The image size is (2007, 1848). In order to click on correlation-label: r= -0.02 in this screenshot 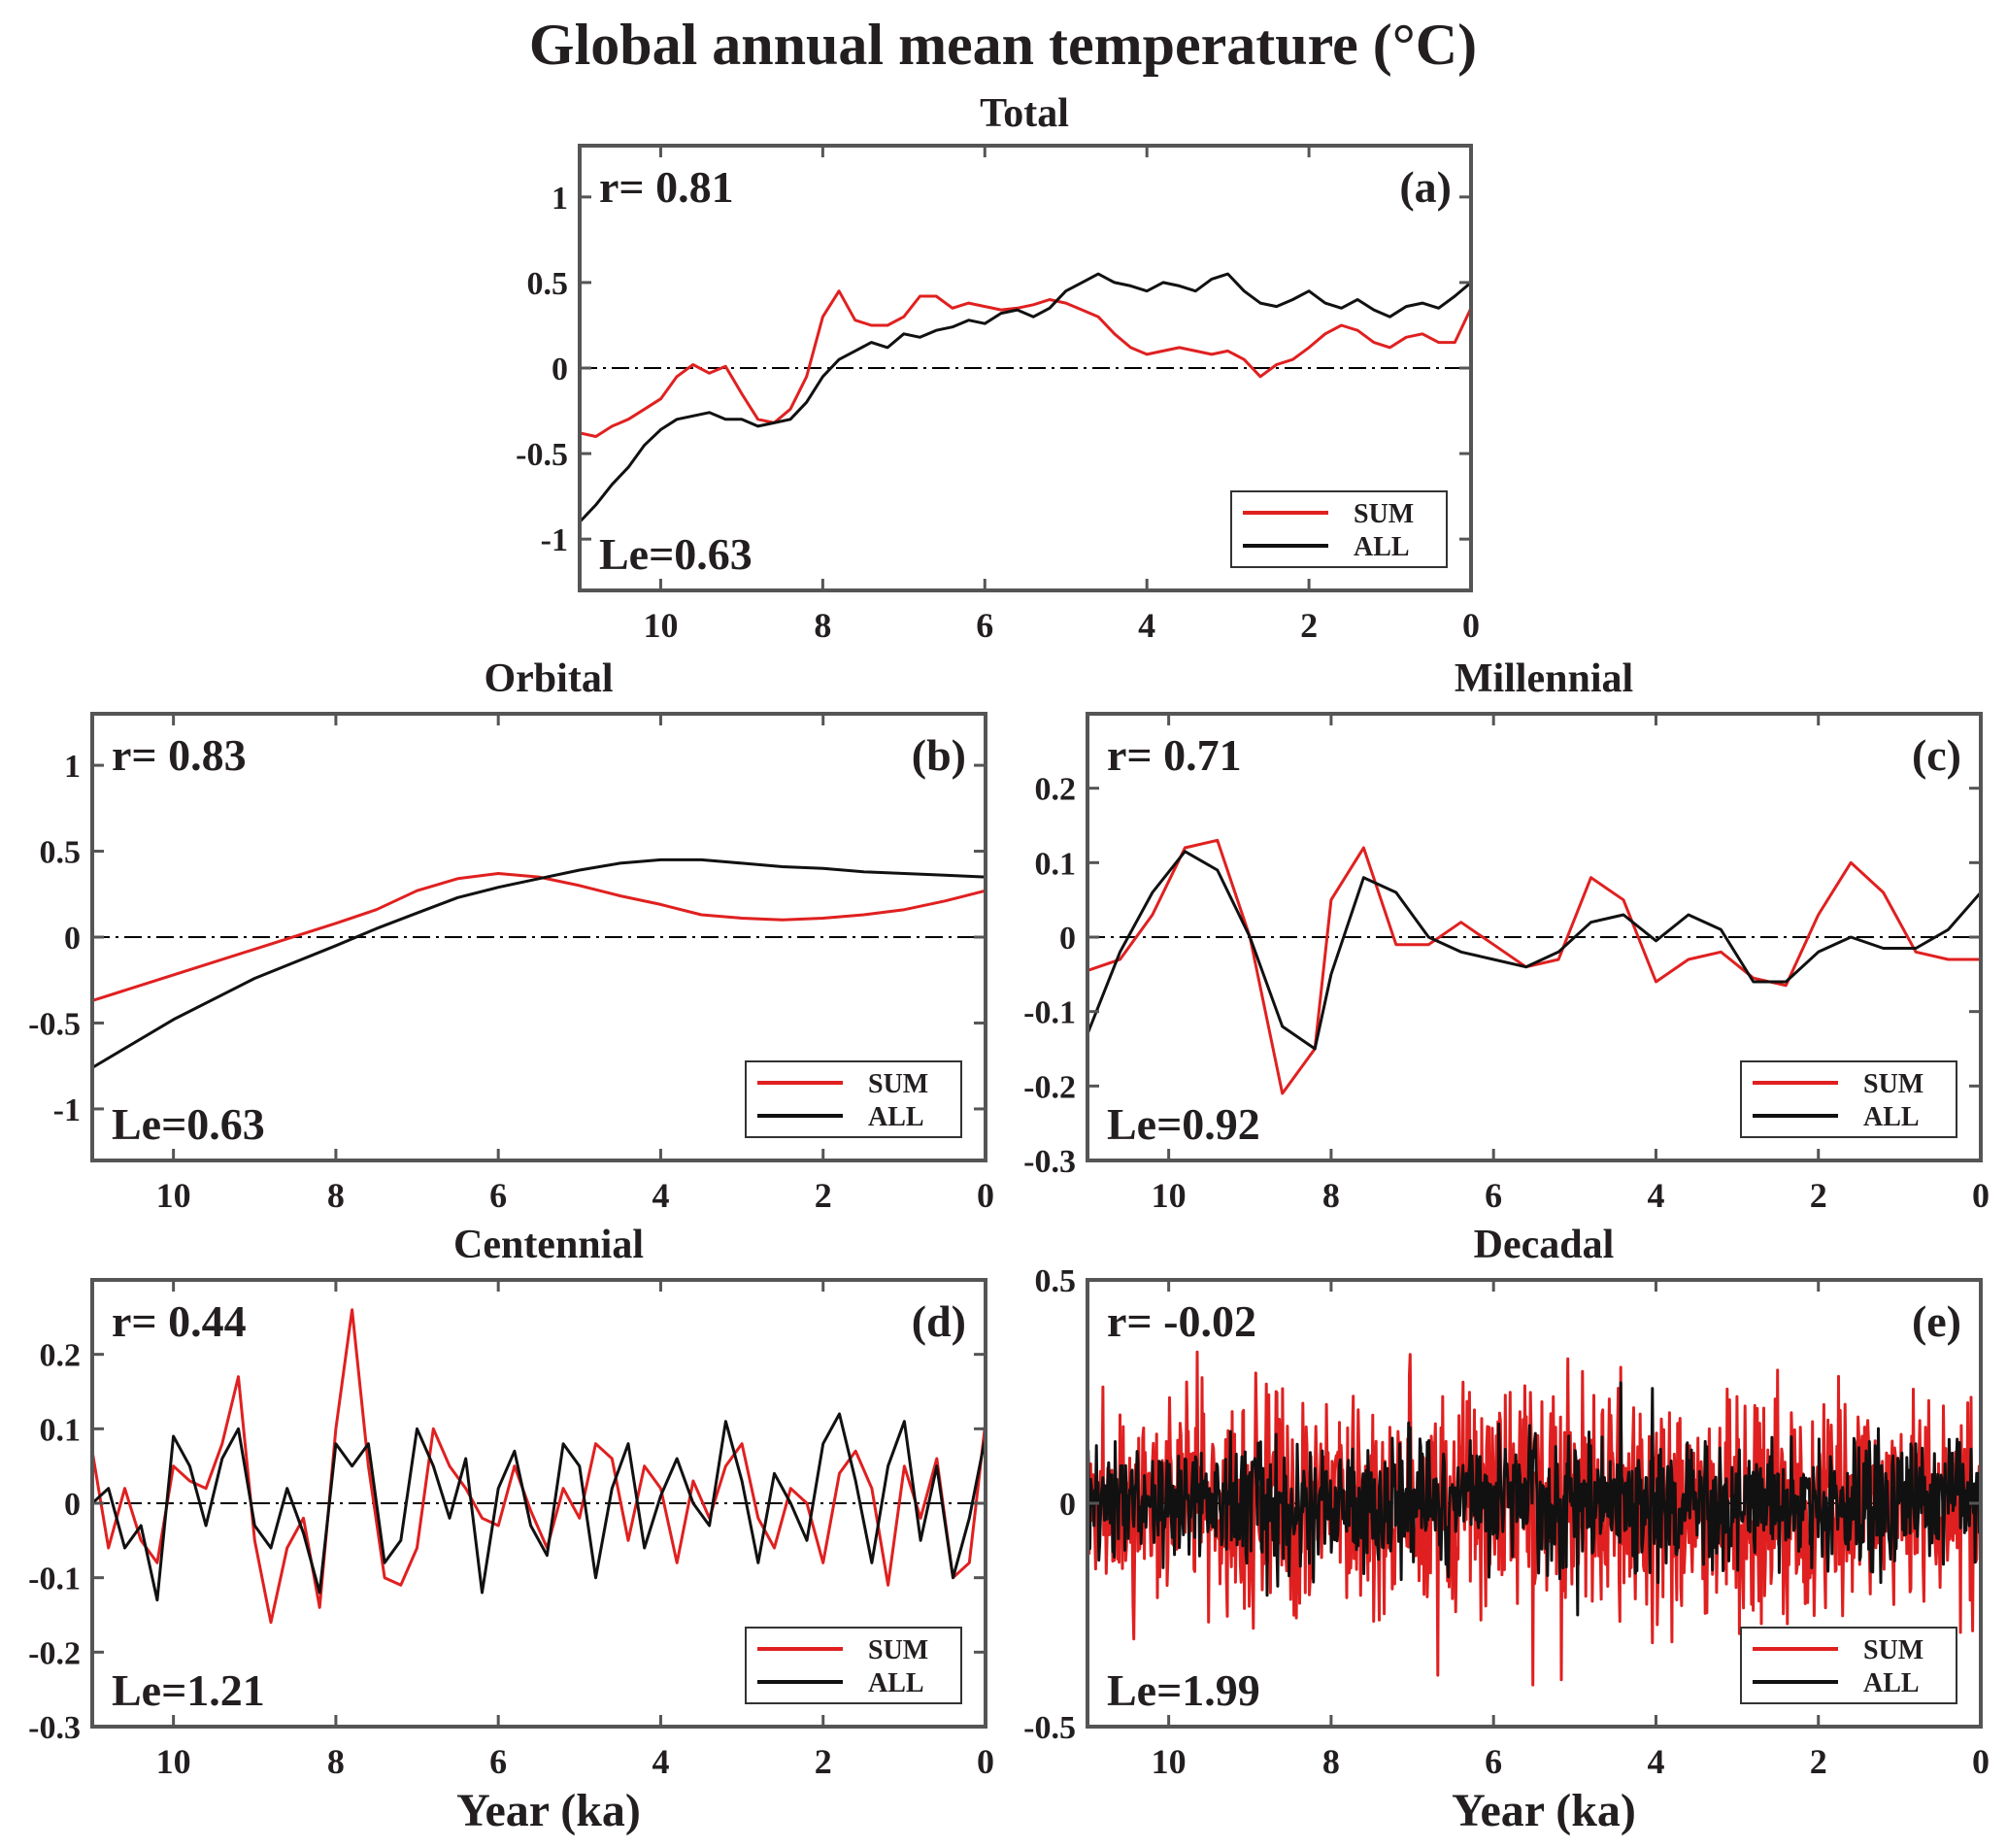, I will do `click(1181, 1321)`.